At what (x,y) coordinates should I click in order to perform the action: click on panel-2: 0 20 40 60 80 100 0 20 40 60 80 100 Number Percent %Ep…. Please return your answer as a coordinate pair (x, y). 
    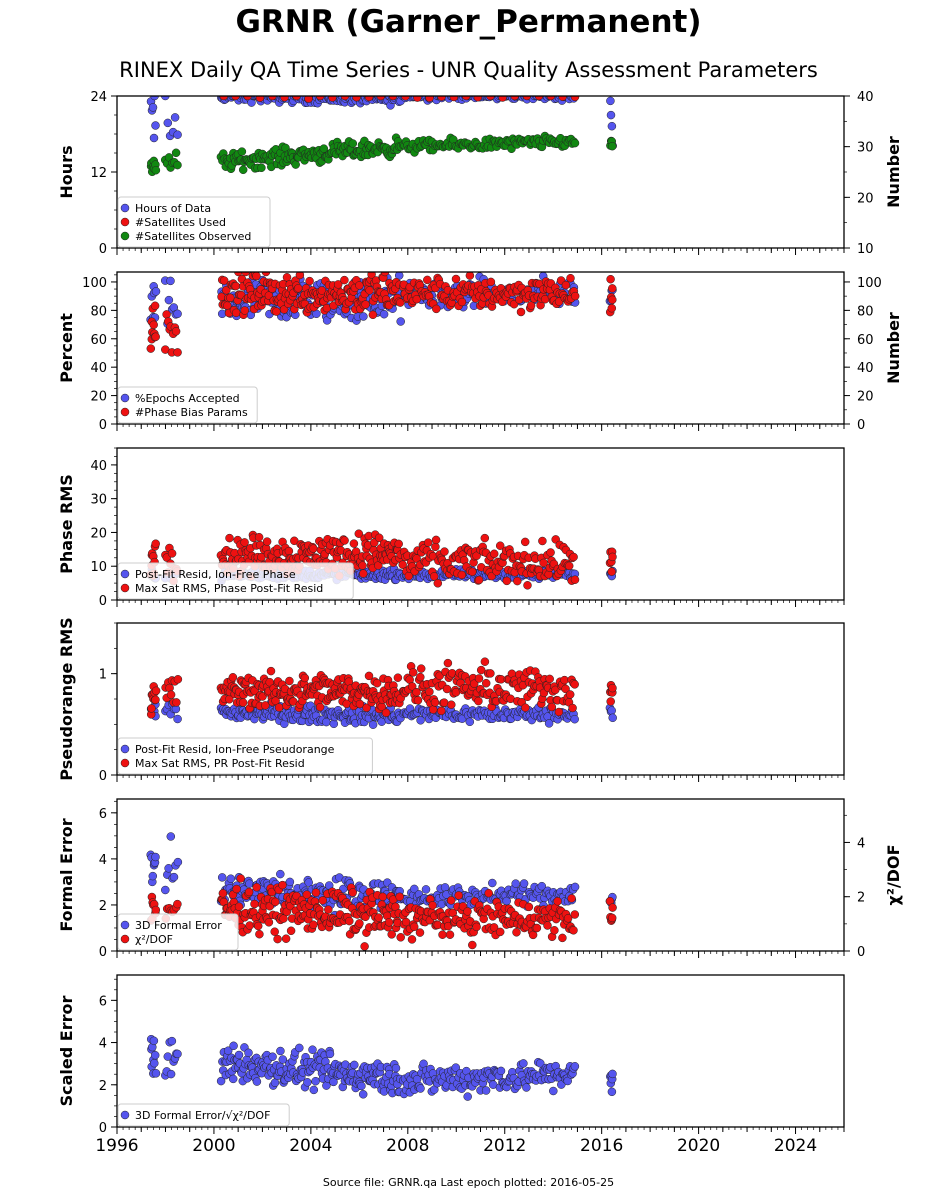
    Looking at the image, I should click on (480, 352).